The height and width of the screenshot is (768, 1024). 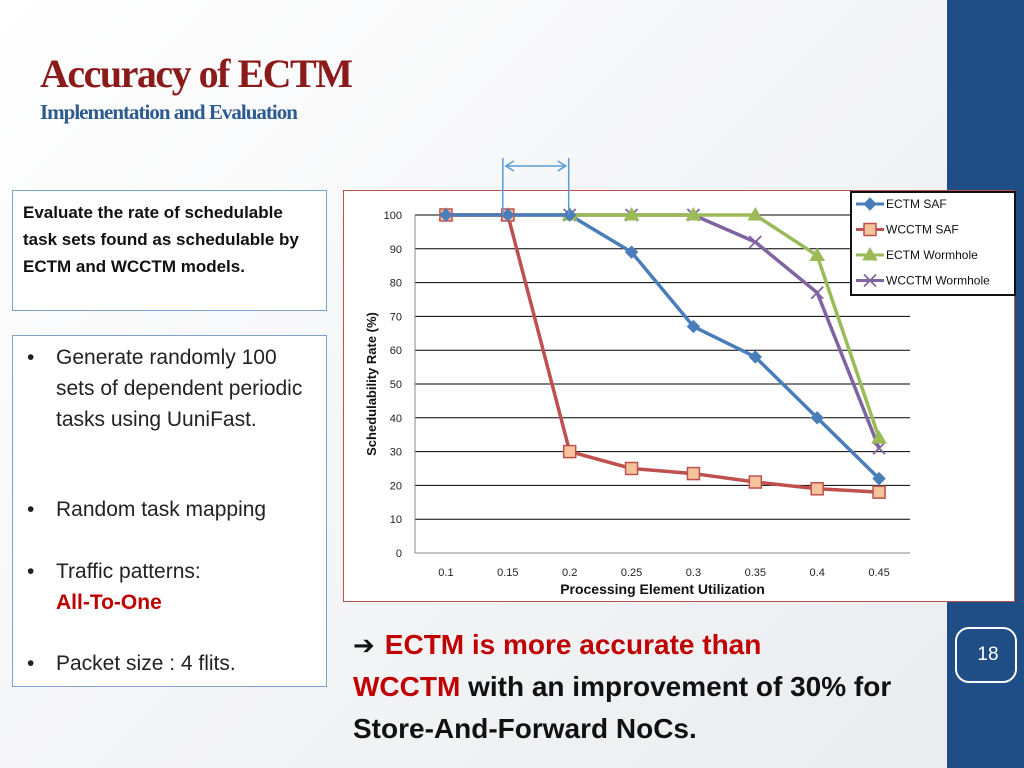 What do you see at coordinates (870, 254) in the screenshot?
I see `legend-marker-ectm-wormhole` at bounding box center [870, 254].